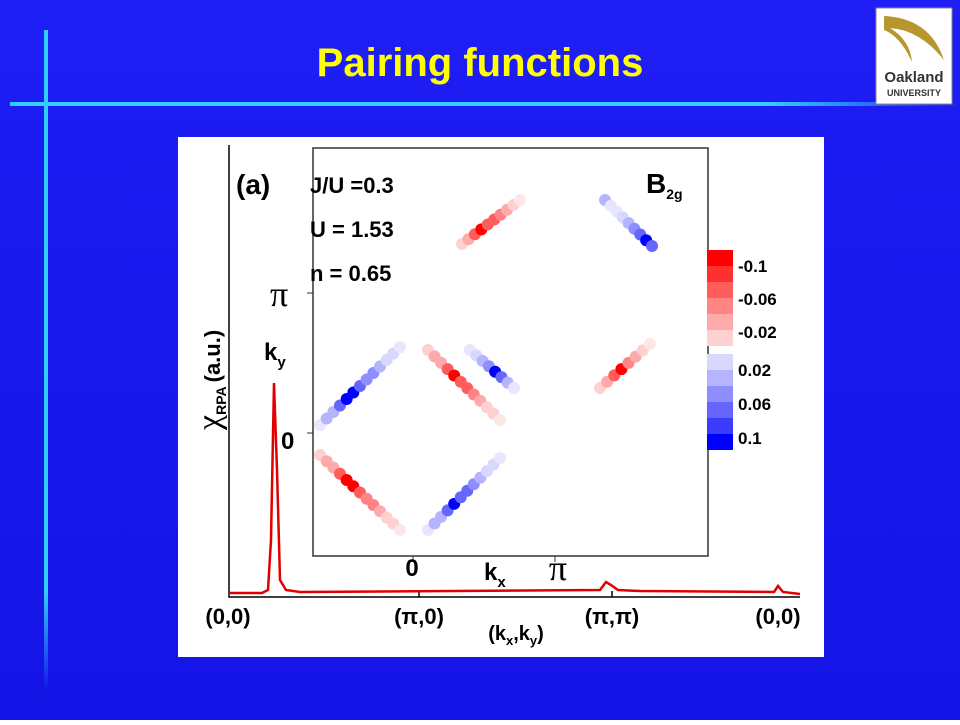  Describe the element at coordinates (411, 568) in the screenshot. I see `inset-x-tick: 0` at that location.